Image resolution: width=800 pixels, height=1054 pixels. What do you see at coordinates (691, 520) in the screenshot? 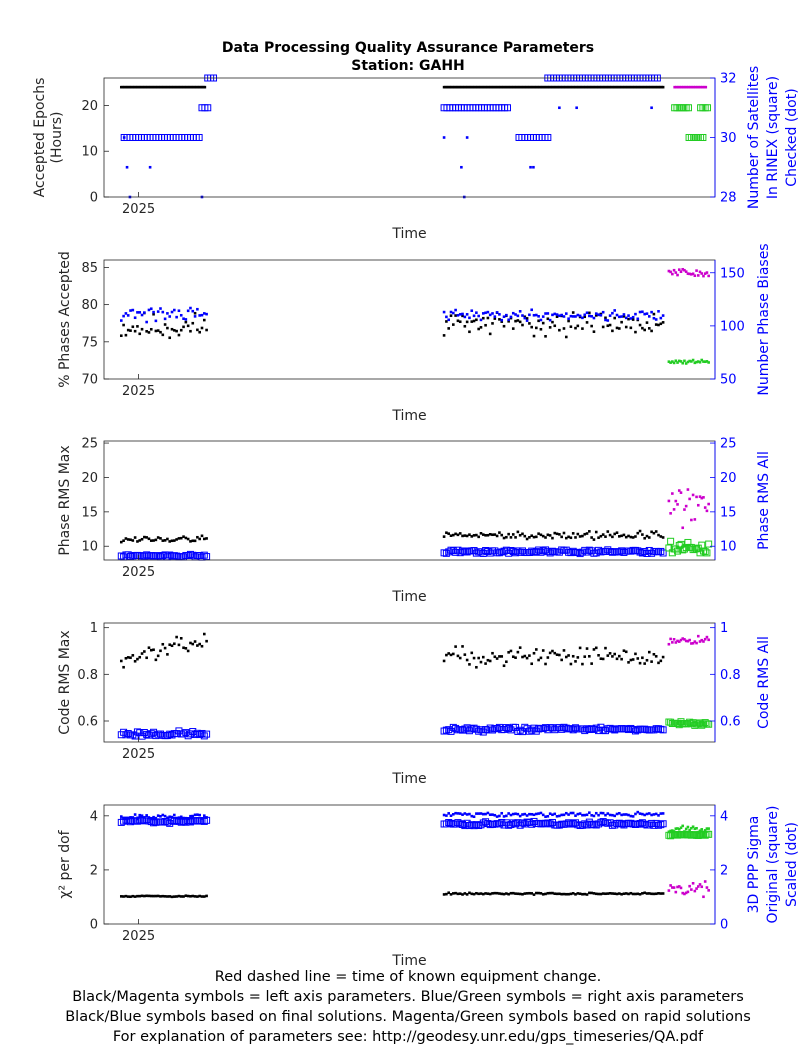
I see `panel-3-series-5-point` at bounding box center [691, 520].